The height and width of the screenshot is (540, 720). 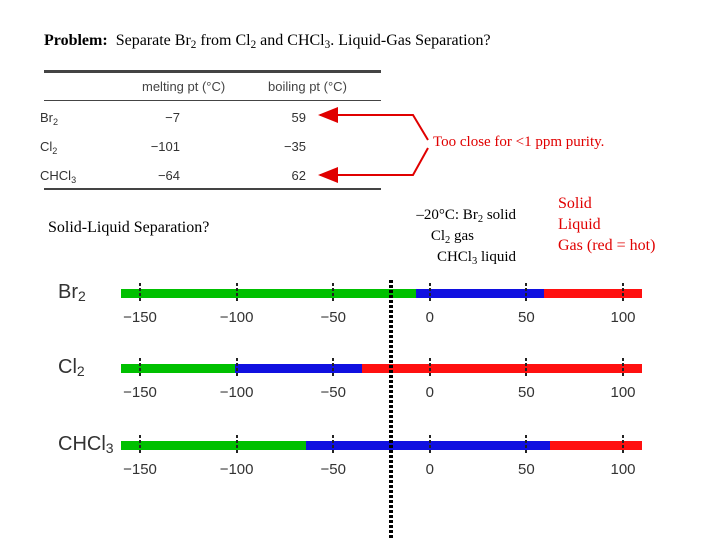 I want to click on table-row-compound: CHCl3, so click(x=58, y=176).